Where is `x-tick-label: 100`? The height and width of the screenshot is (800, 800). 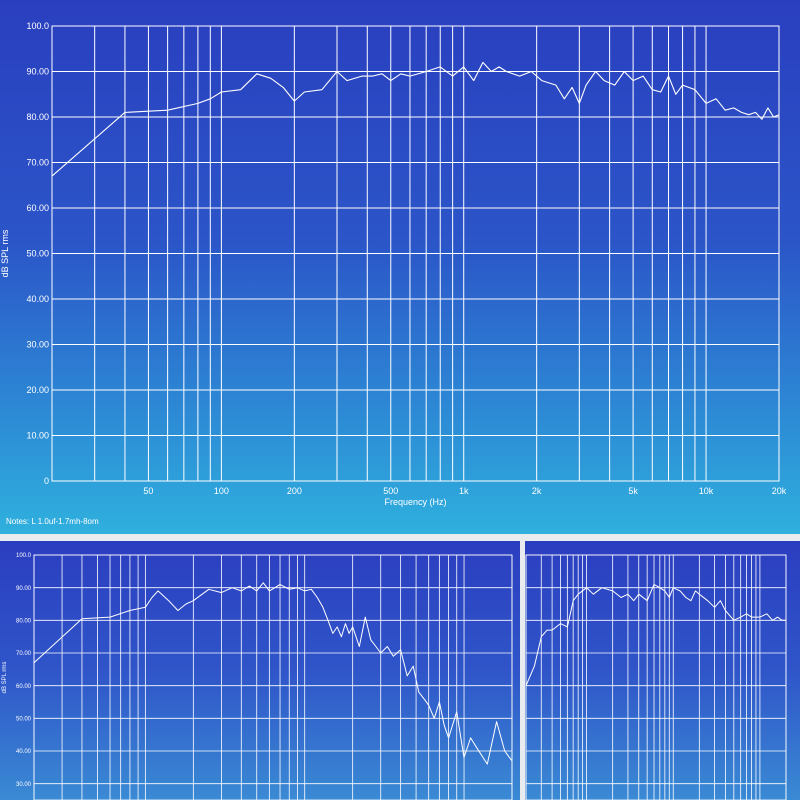
x-tick-label: 100 is located at coordinates (221, 491).